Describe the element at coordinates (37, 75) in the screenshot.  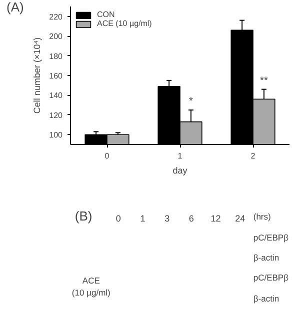
I see `y-axis-title: Cell number (×10⁴)` at that location.